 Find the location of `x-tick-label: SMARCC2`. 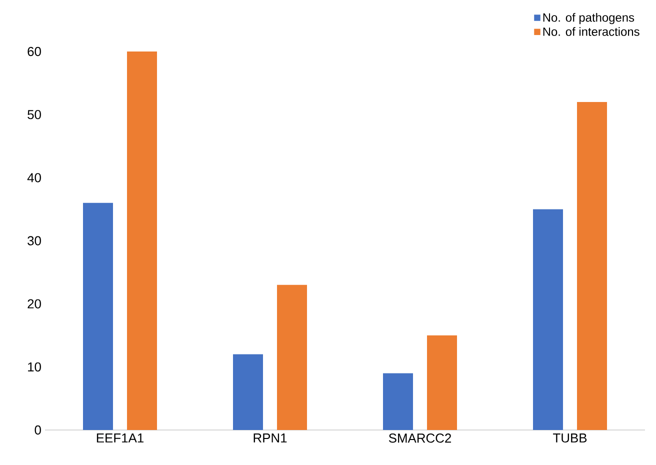

x-tick-label: SMARCC2 is located at coordinates (420, 438).